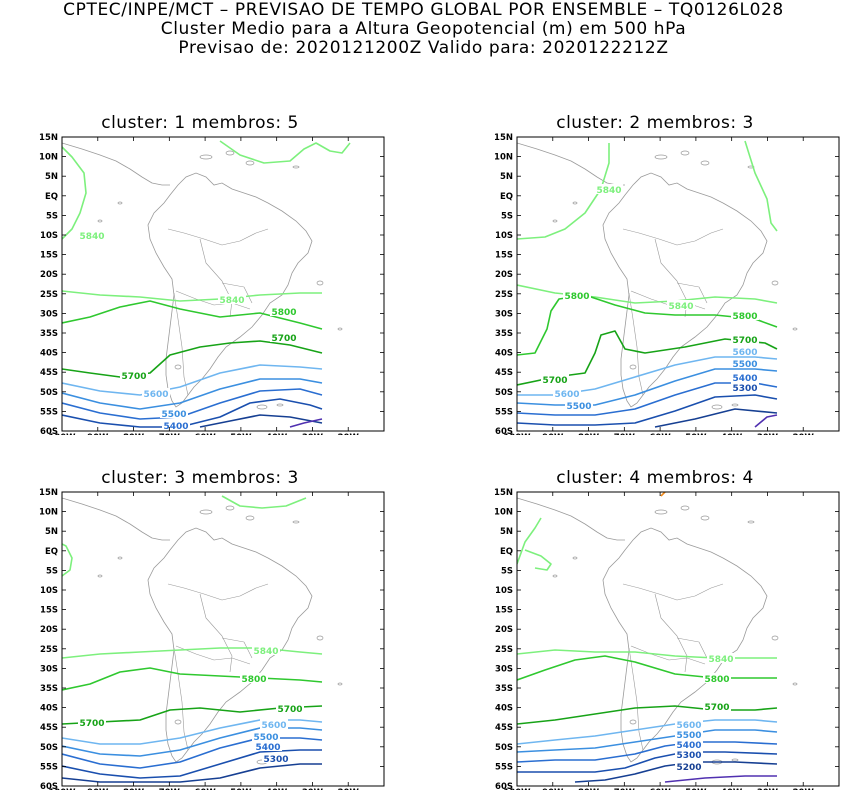  I want to click on lat-tick-label: 35S, so click(504, 689).